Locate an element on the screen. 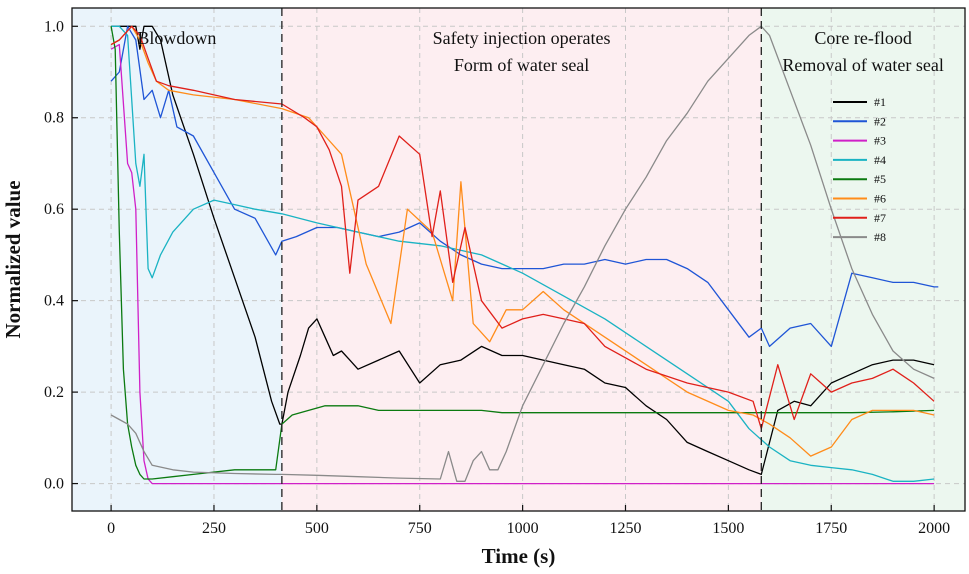 This screenshot has height=574, width=969. x-tick-label-0: 0 is located at coordinates (111, 528).